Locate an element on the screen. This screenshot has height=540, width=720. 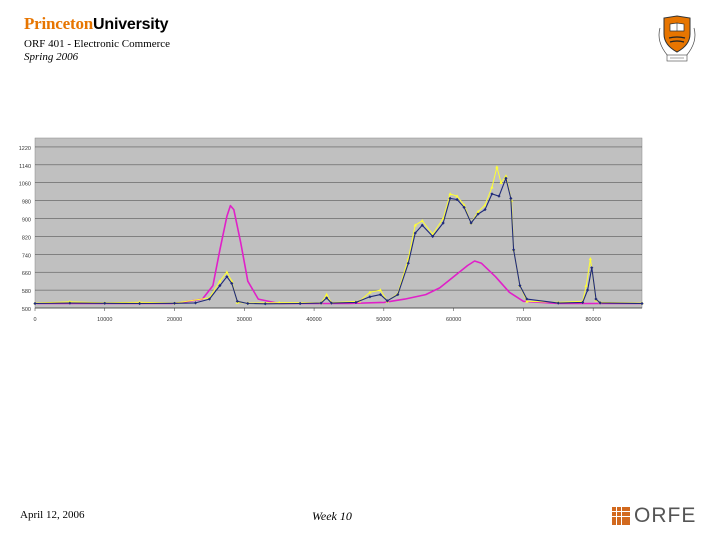
x-tick-label: 20000 is located at coordinates (174, 320).